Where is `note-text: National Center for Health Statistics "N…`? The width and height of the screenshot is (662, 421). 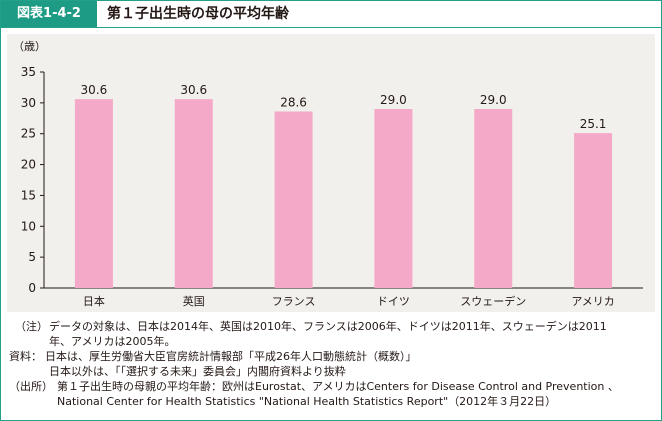 note-text: National Center for Health Statistics "N… is located at coordinates (307, 401).